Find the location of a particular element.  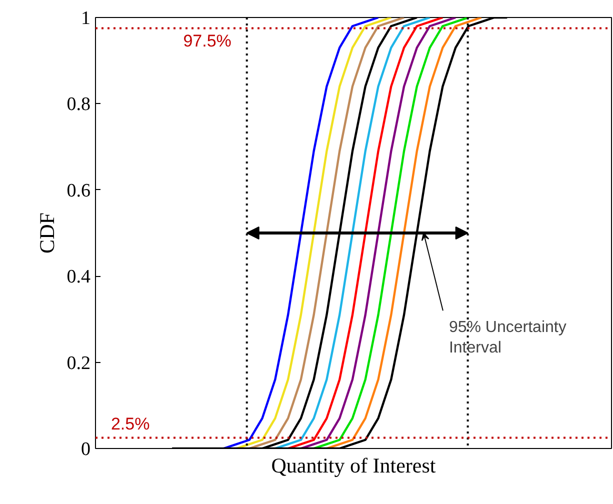

y-tick-label: 0.4 is located at coordinates (78, 277).